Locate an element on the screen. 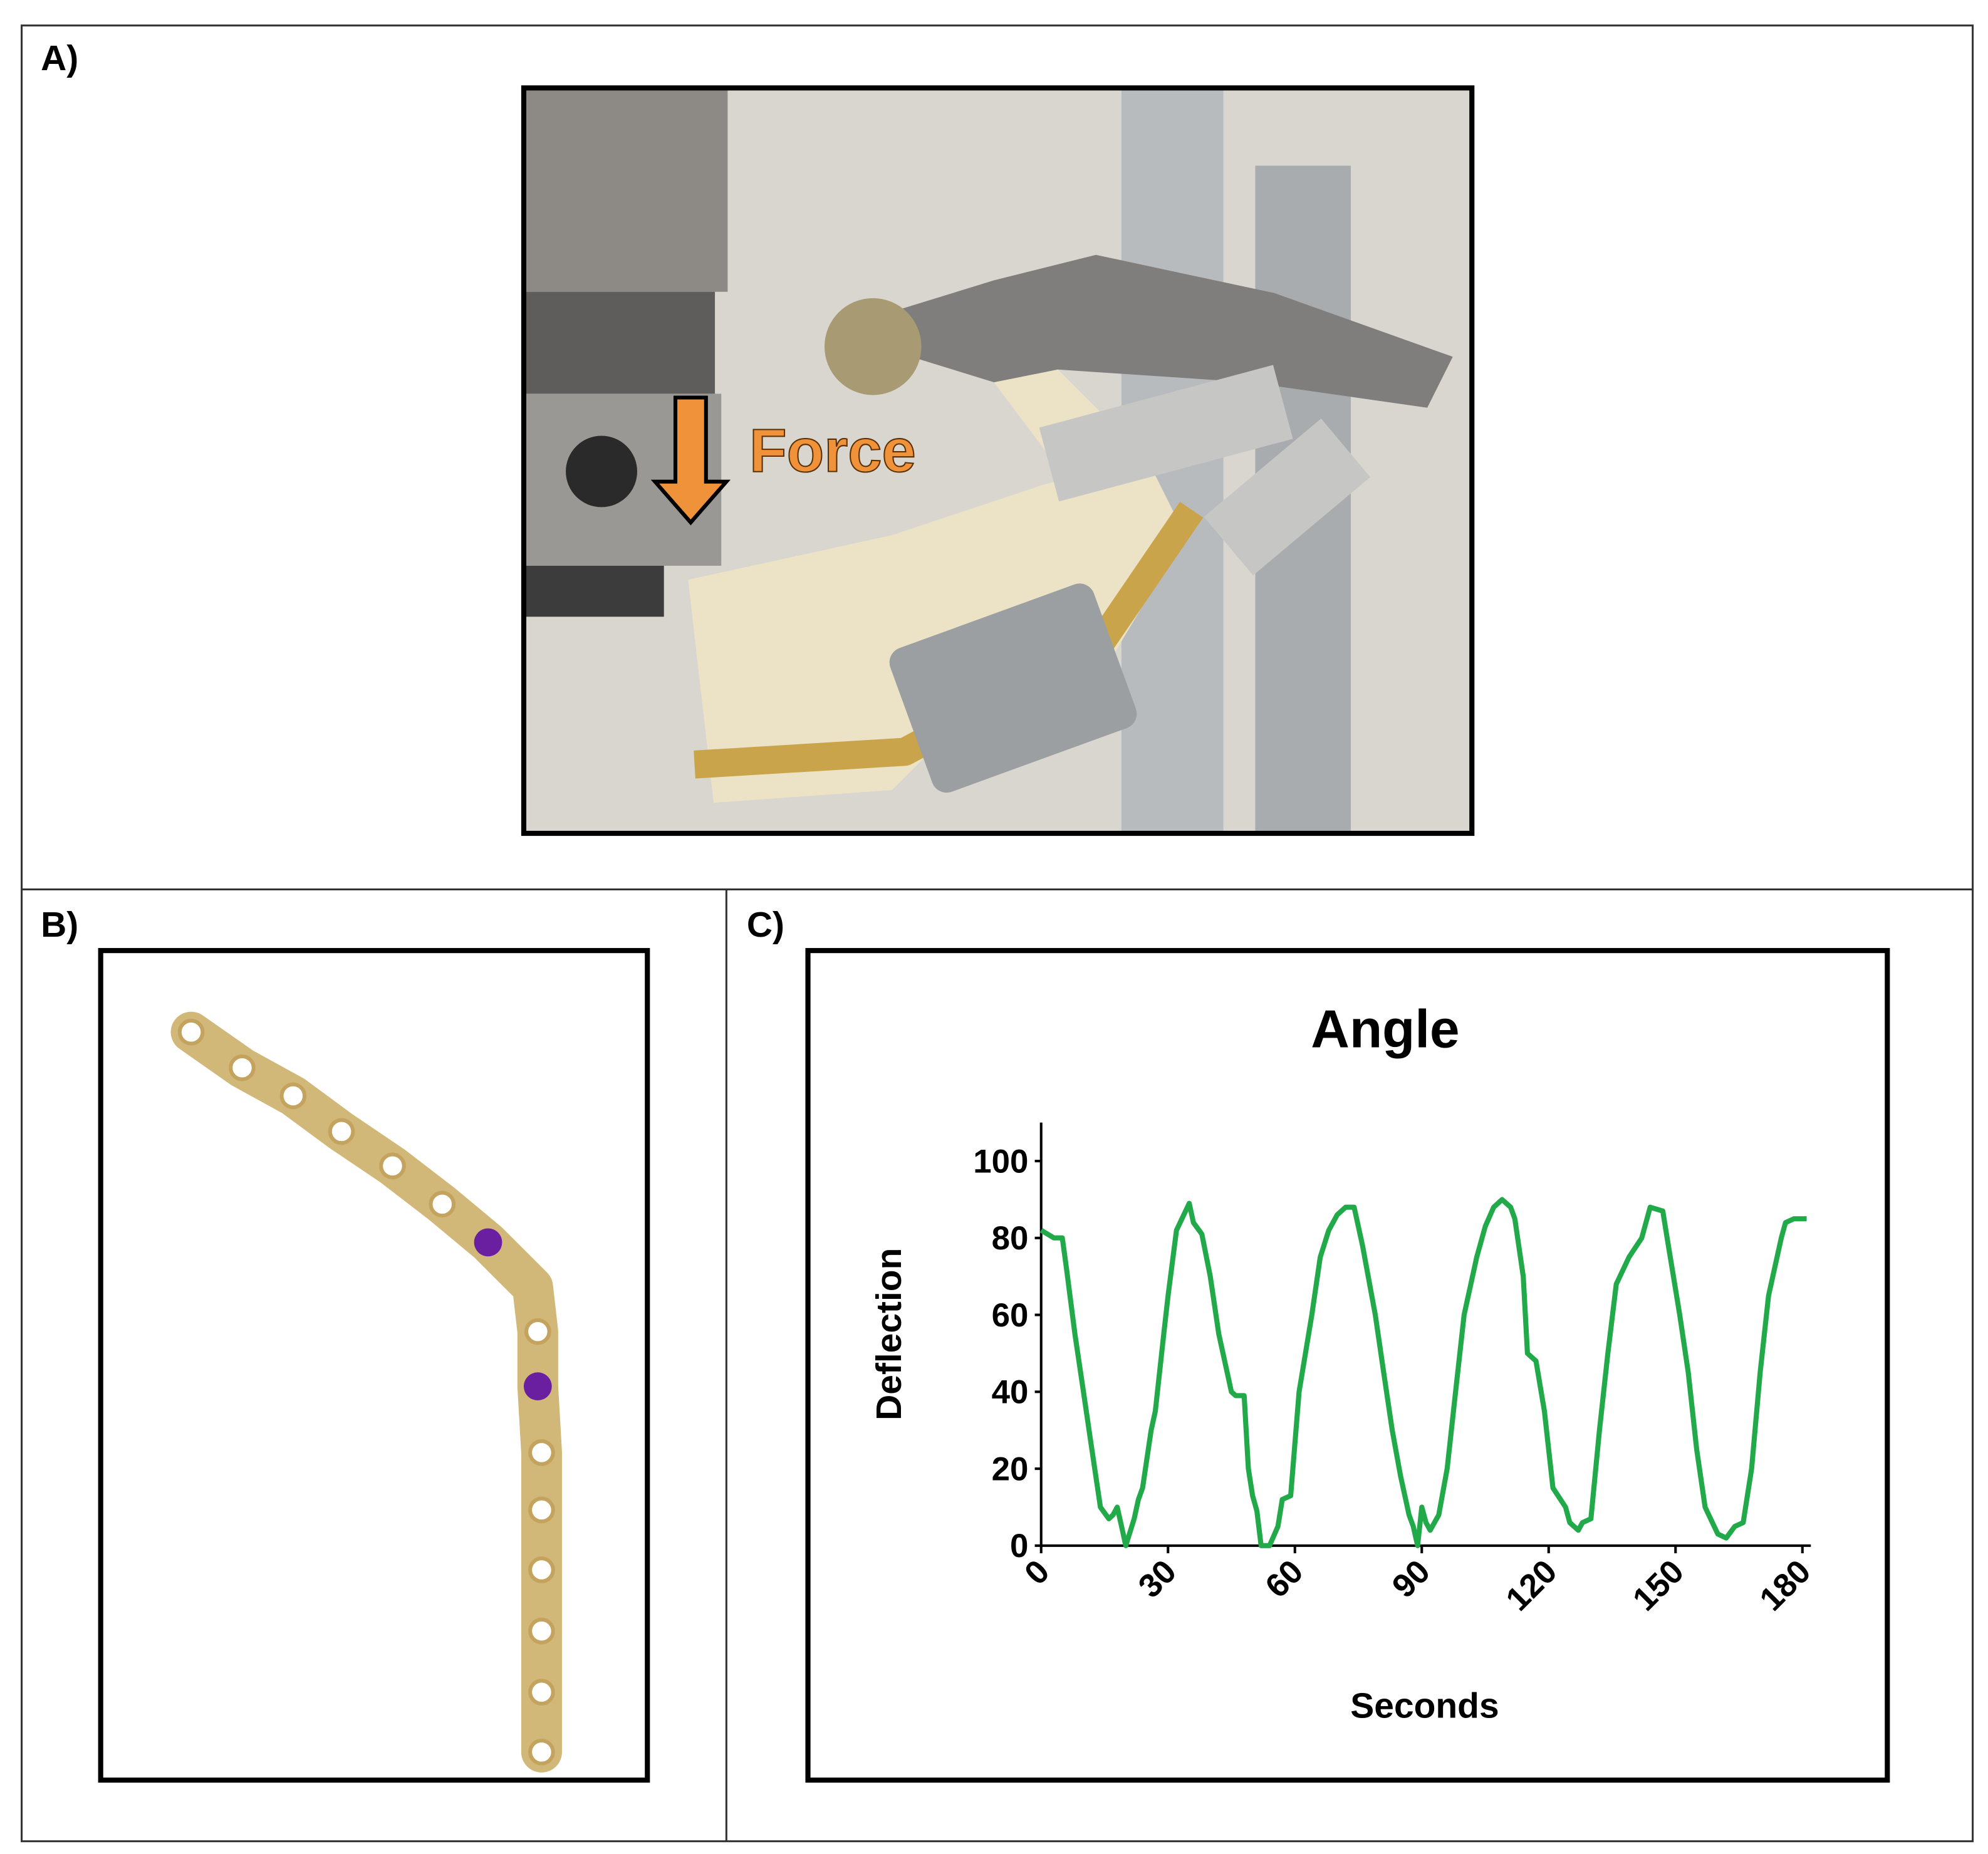 The height and width of the screenshot is (1854, 1988). force-label: Force is located at coordinates (832, 450).